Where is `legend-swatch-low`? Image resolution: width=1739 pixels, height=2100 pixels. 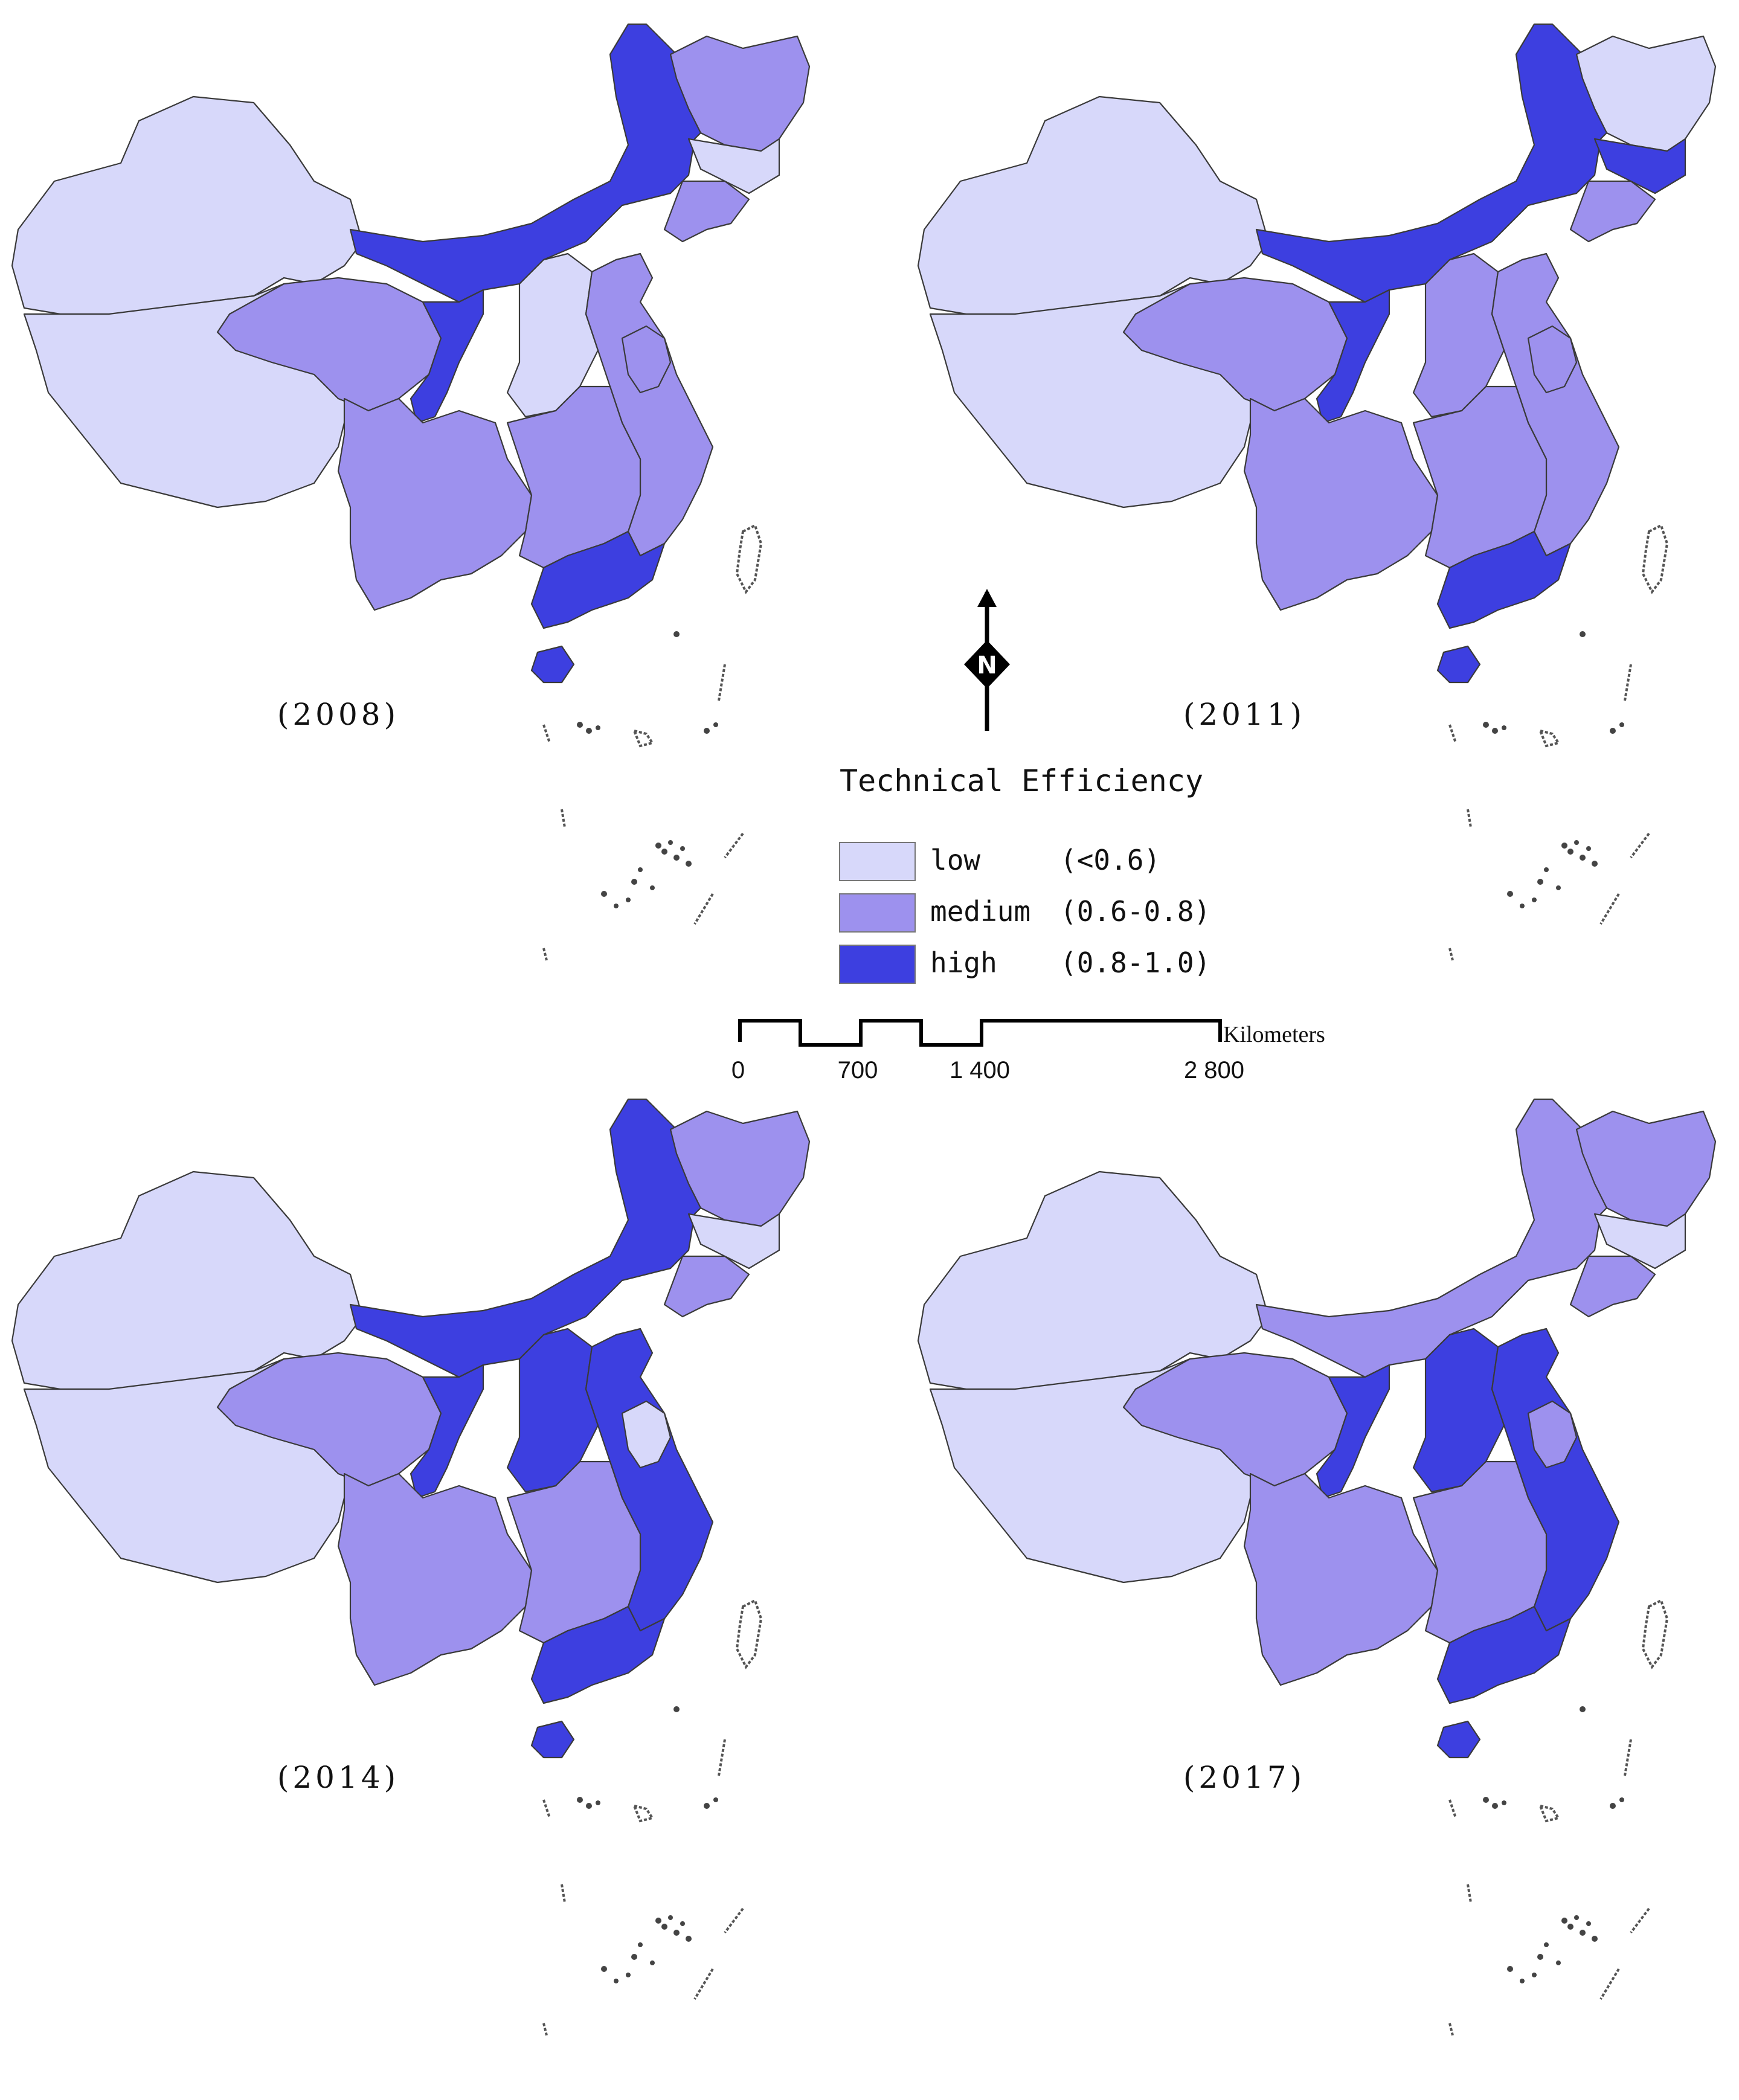
legend-swatch-low is located at coordinates (877, 861).